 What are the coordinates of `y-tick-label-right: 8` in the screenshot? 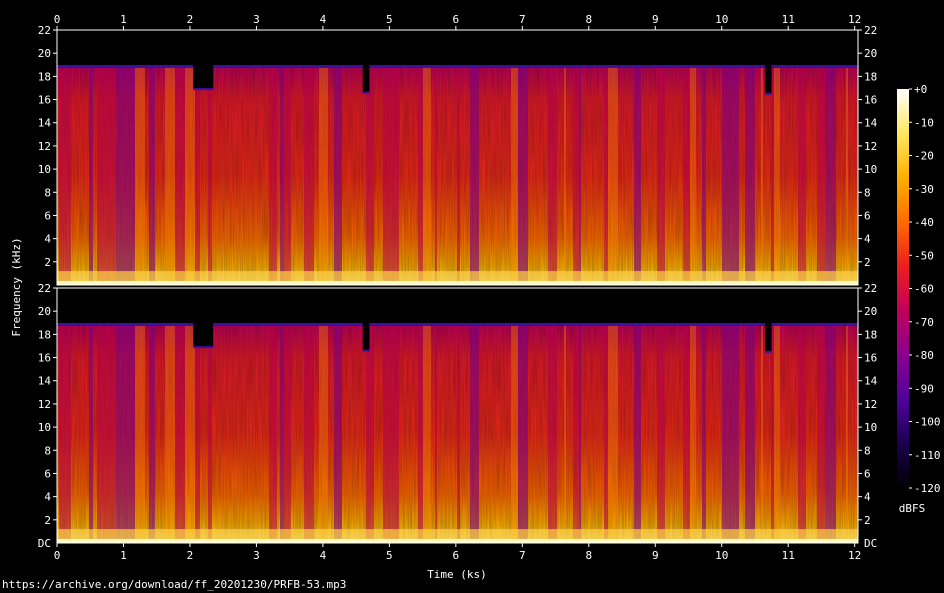 It's located at (867, 192).